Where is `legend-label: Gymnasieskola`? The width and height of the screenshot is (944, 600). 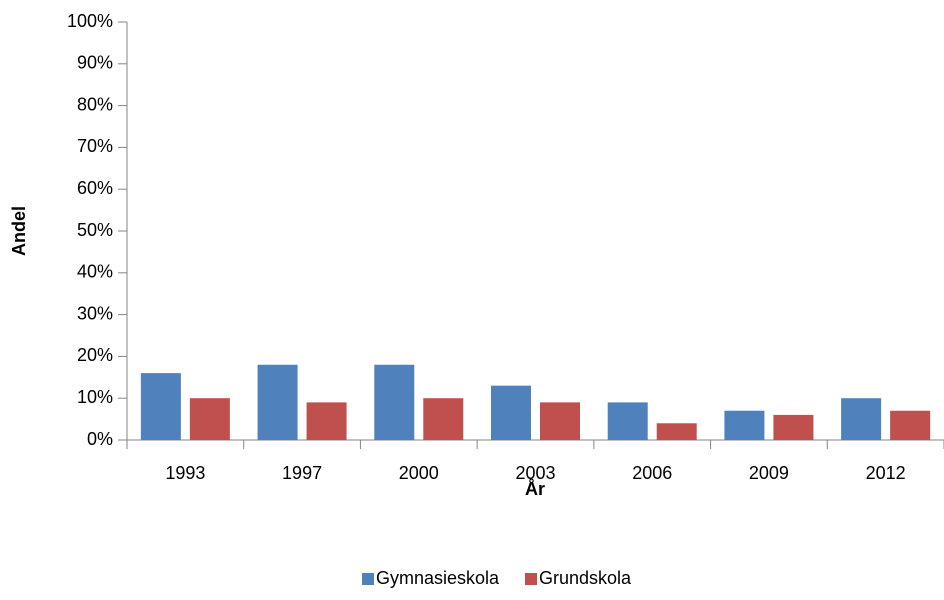
legend-label: Gymnasieskola is located at coordinates (438, 578).